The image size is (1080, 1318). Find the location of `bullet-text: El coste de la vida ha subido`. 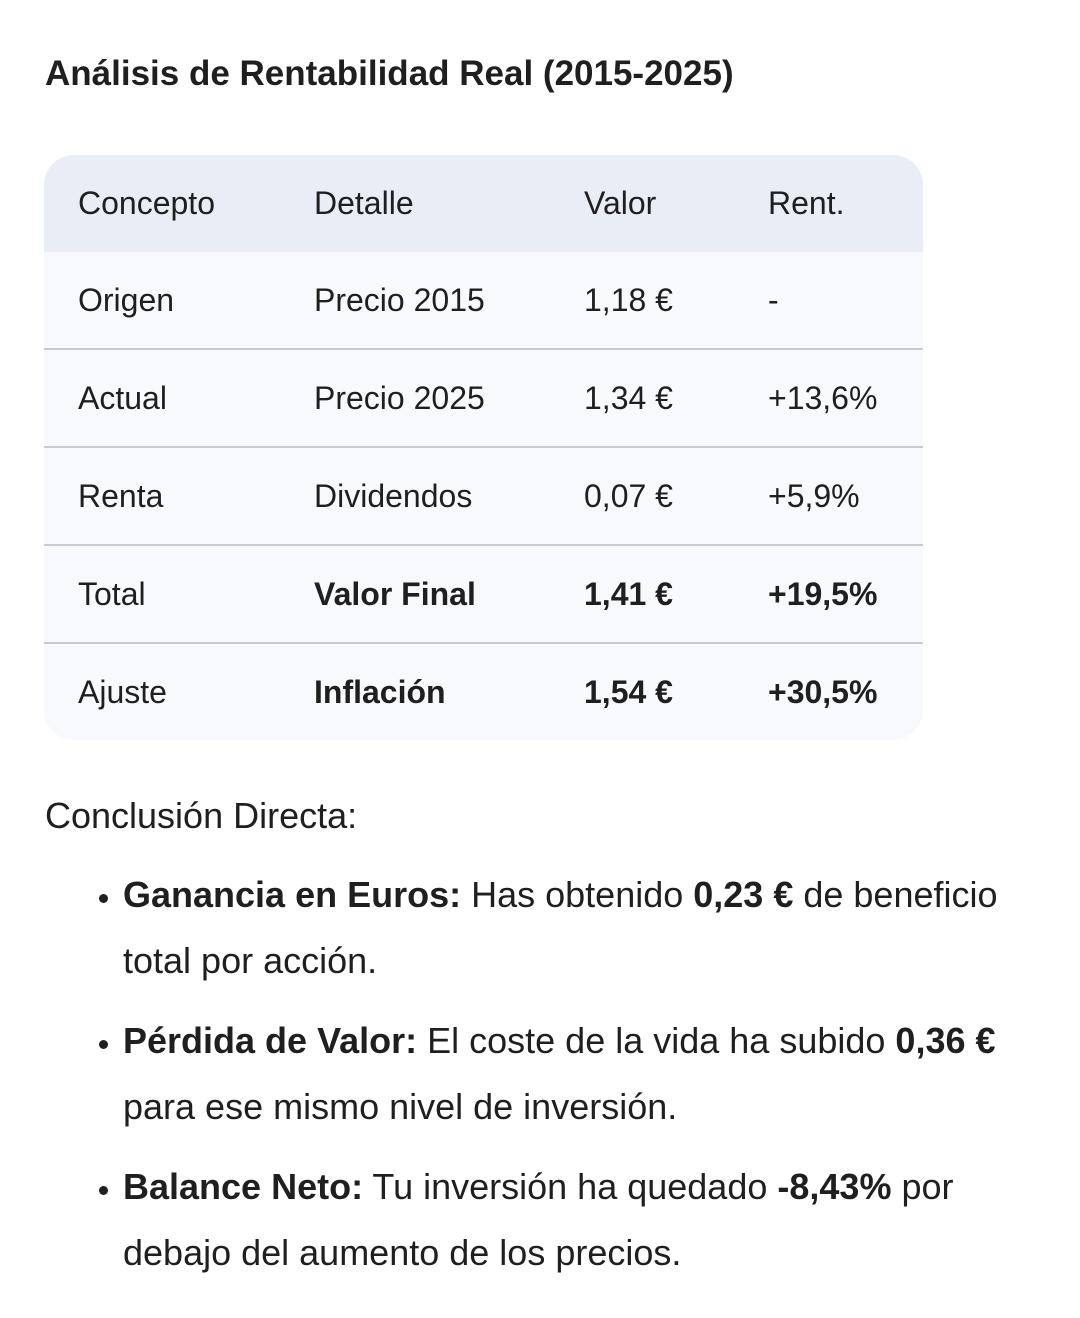

bullet-text: El coste de la vida ha subido is located at coordinates (656, 1040).